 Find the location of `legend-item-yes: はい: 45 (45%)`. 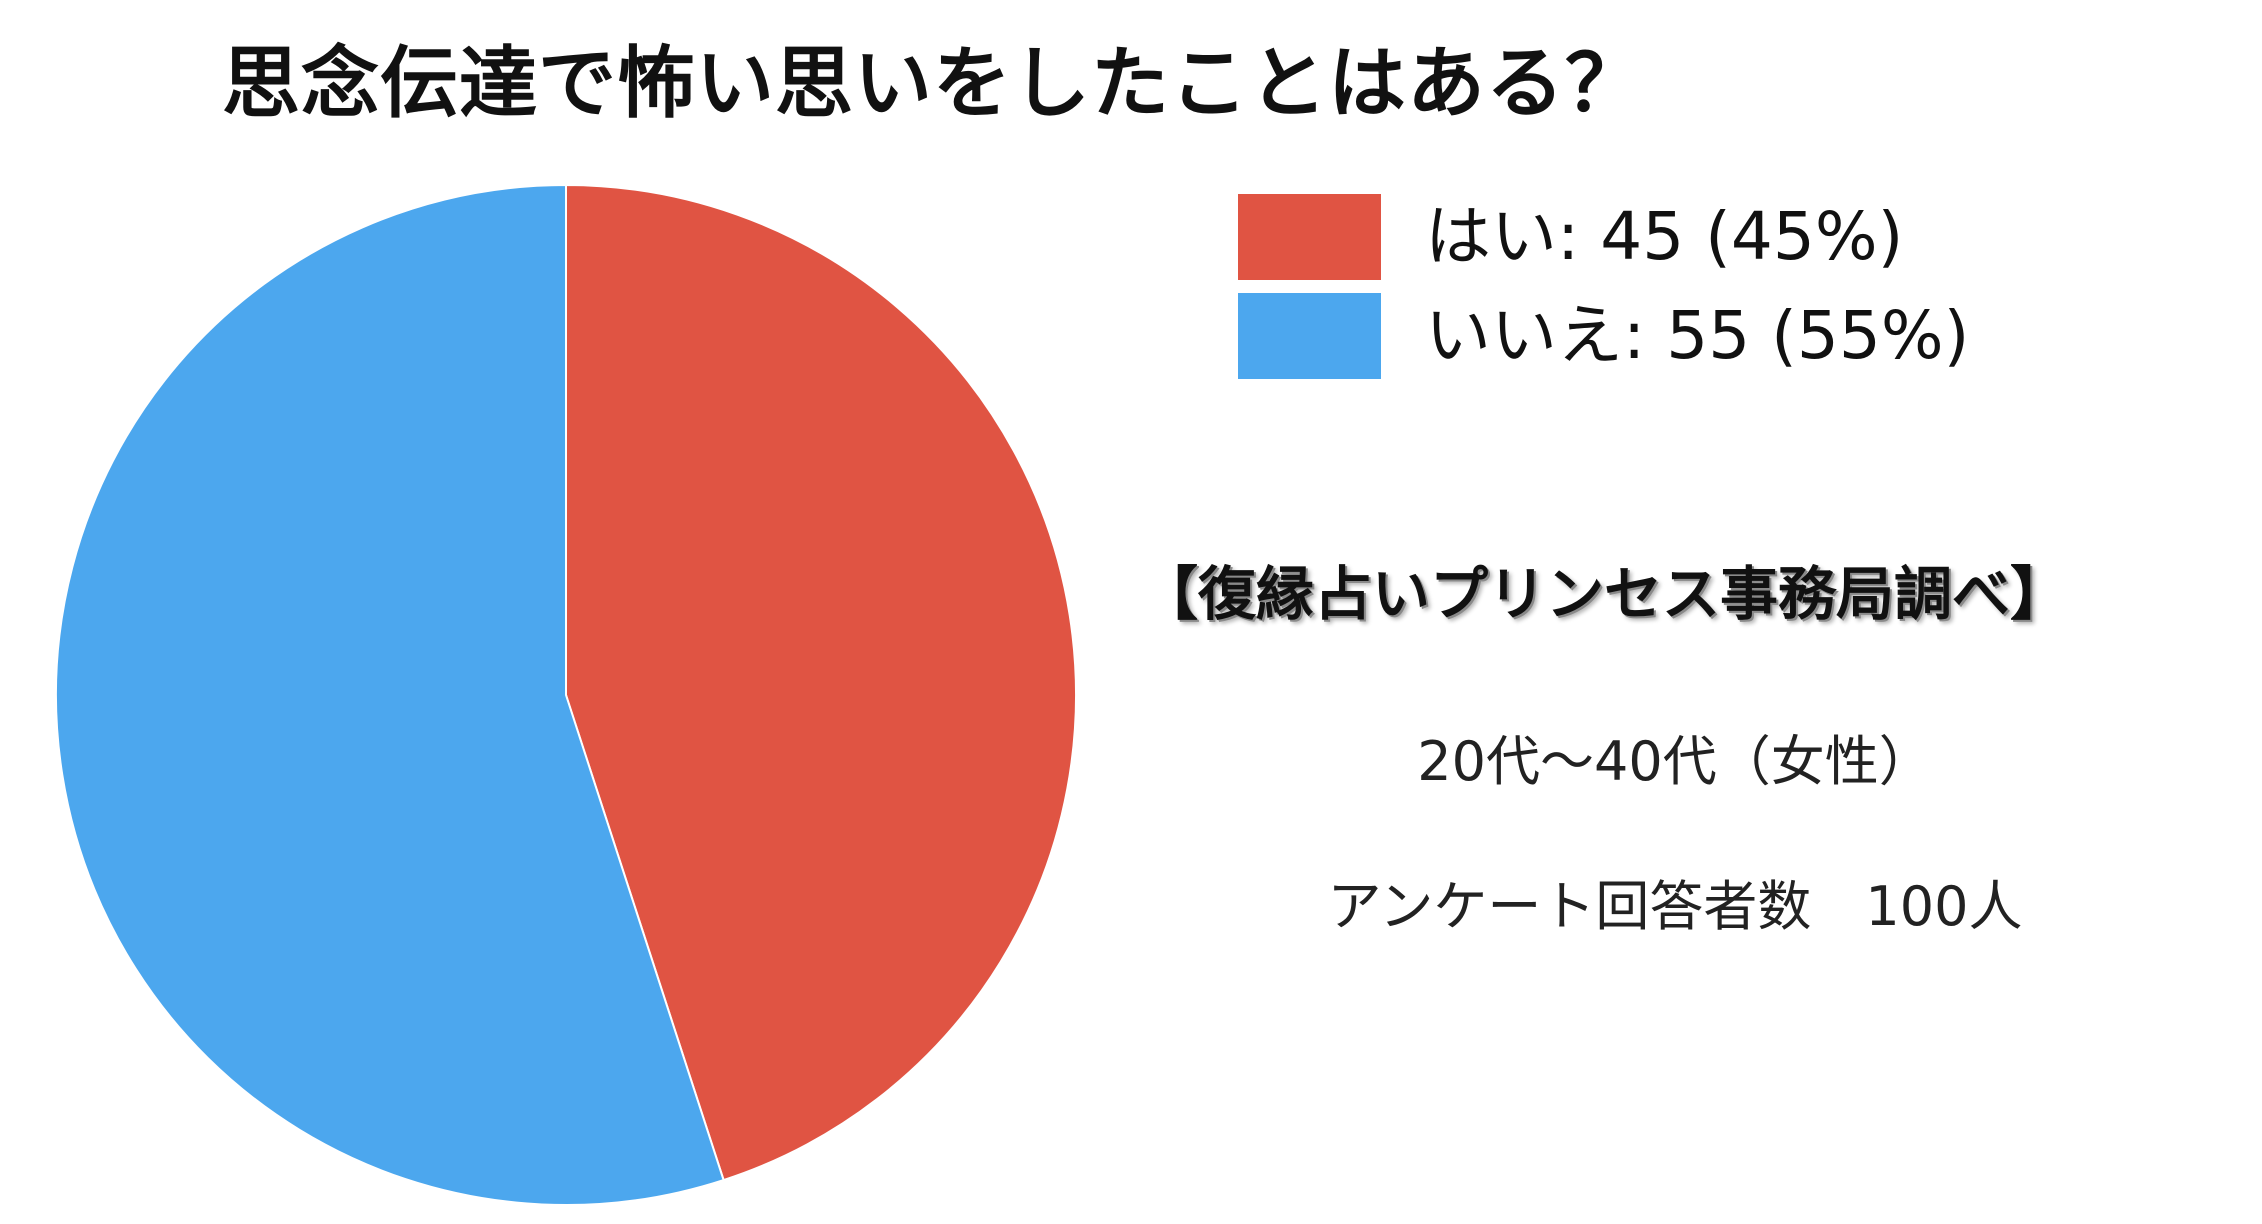

legend-item-yes: はい: 45 (45%) is located at coordinates (1603, 237).